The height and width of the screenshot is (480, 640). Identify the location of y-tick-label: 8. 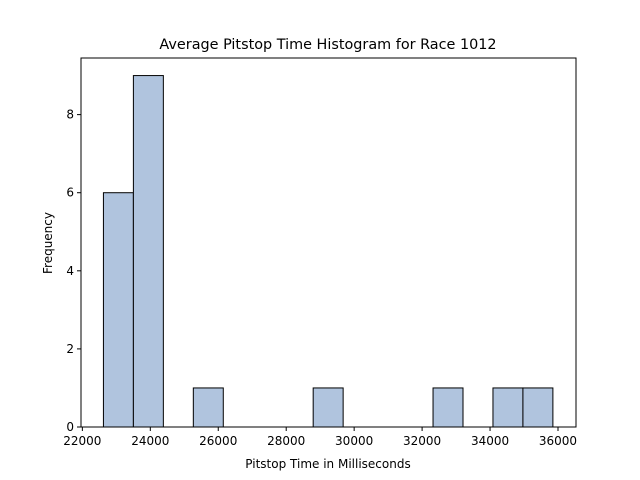
(70, 115).